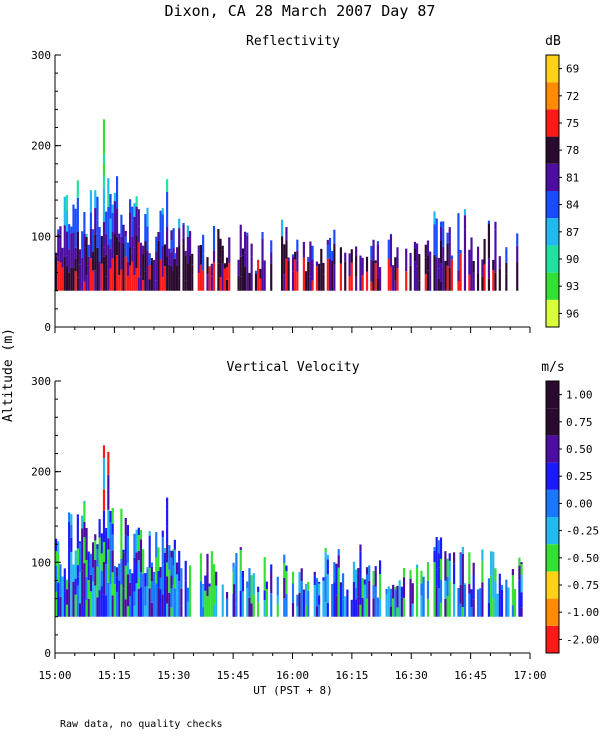 The width and height of the screenshot is (600, 750). What do you see at coordinates (572, 313) in the screenshot?
I see `colorbar-label: 96` at bounding box center [572, 313].